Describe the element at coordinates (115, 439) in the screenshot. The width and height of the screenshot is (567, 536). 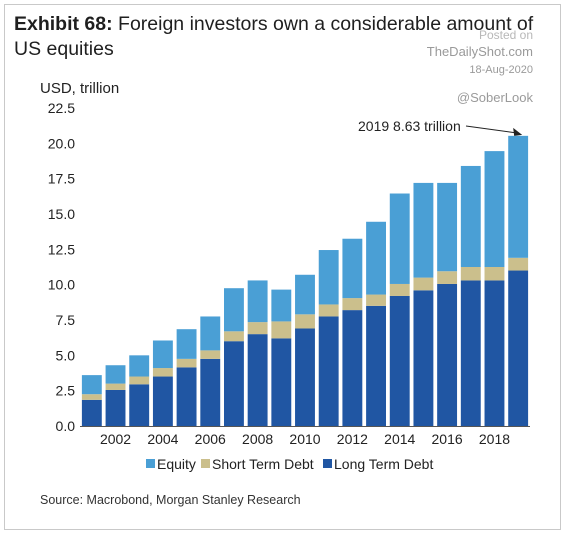
I see `x-tick-label: 2002` at that location.